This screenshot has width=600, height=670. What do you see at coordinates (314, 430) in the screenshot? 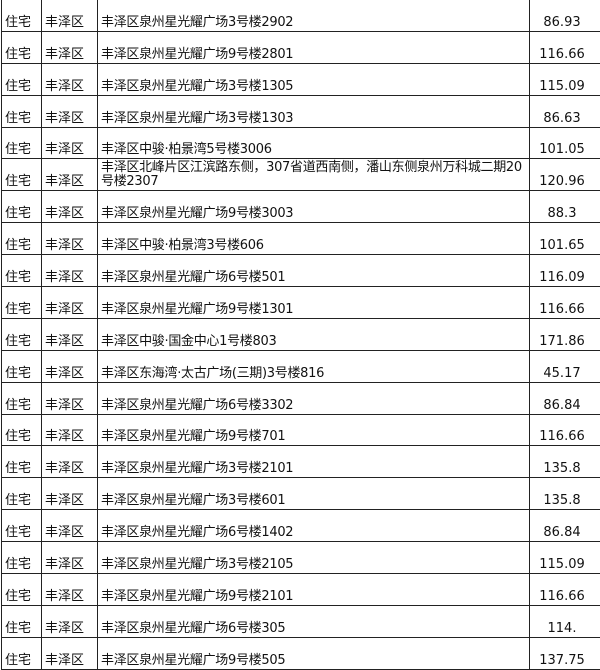
I see `address-cell: 丰泽区泉州星光耀广场9号楼701` at bounding box center [314, 430].